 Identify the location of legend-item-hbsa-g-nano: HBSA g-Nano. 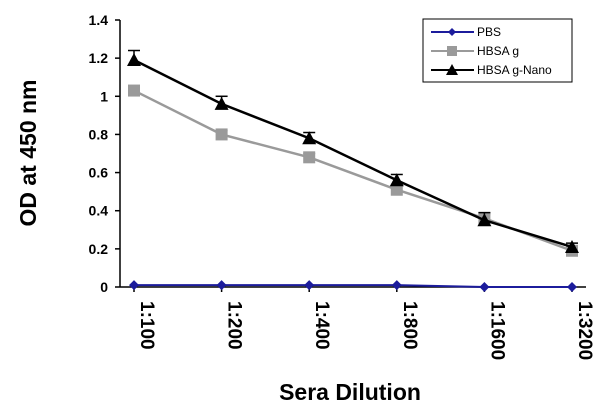
(491, 70).